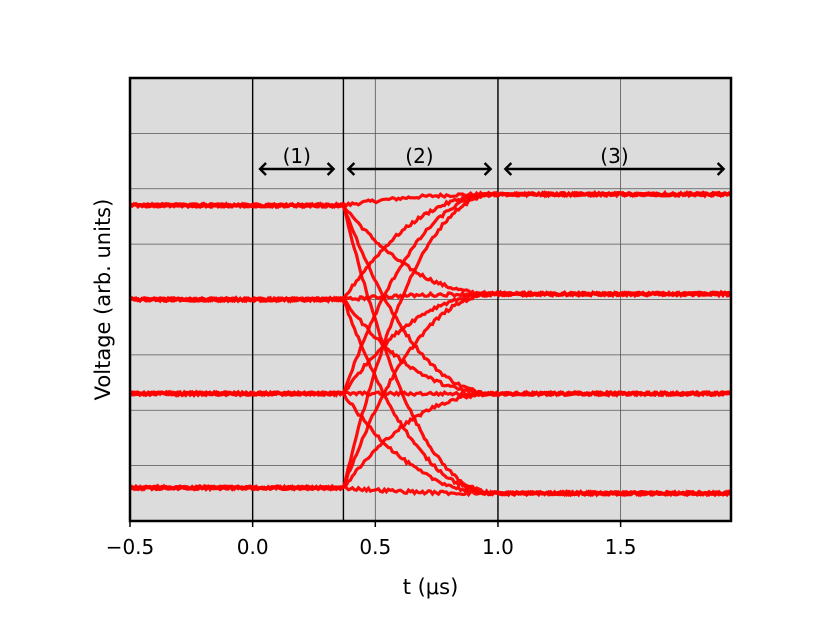  Describe the element at coordinates (375, 547) in the screenshot. I see `x-tick-label: 0.5` at that location.